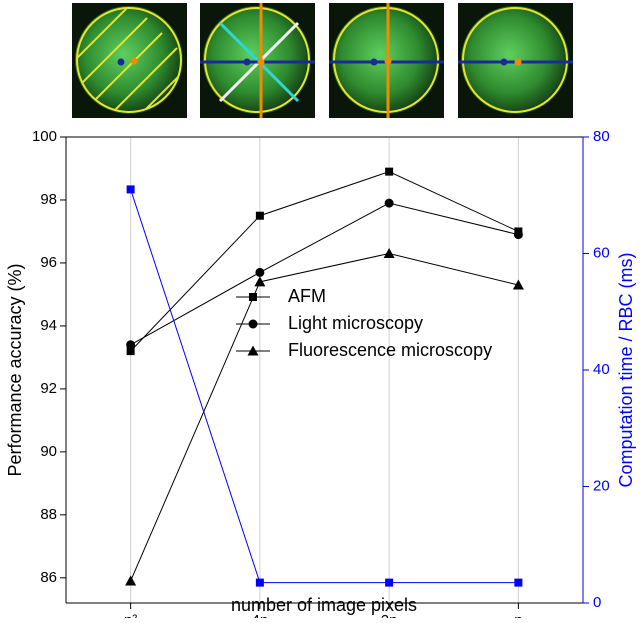 Image resolution: width=641 pixels, height=623 pixels. What do you see at coordinates (48, 325) in the screenshot?
I see `y-tick-label: 94` at bounding box center [48, 325].